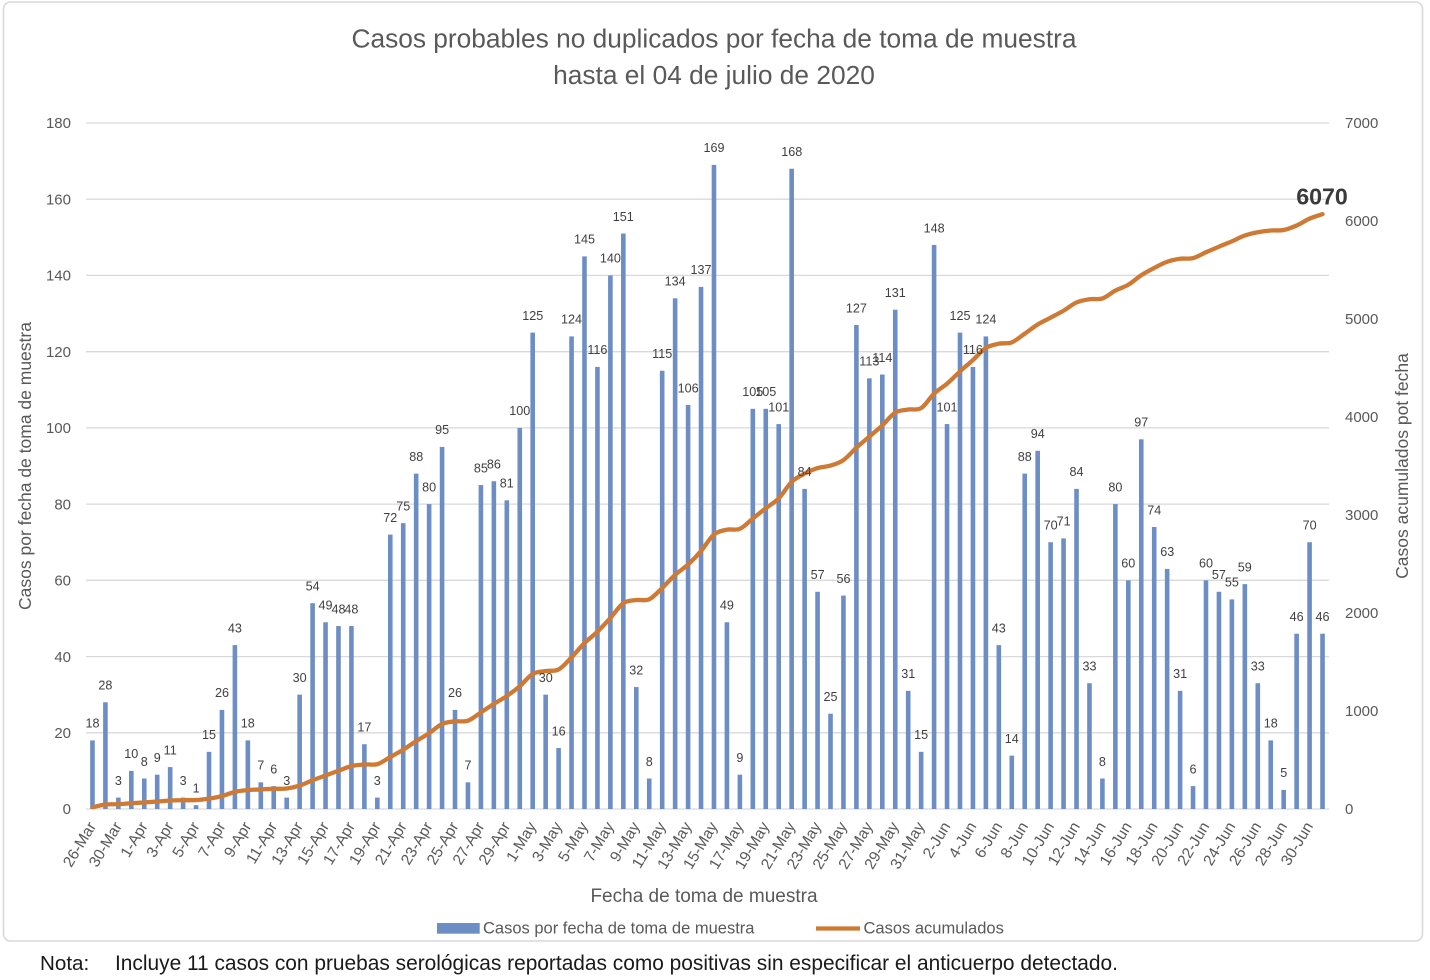 The width and height of the screenshot is (1430, 980). Describe the element at coordinates (364, 728) in the screenshot. I see `svg-text: 17` at that location.